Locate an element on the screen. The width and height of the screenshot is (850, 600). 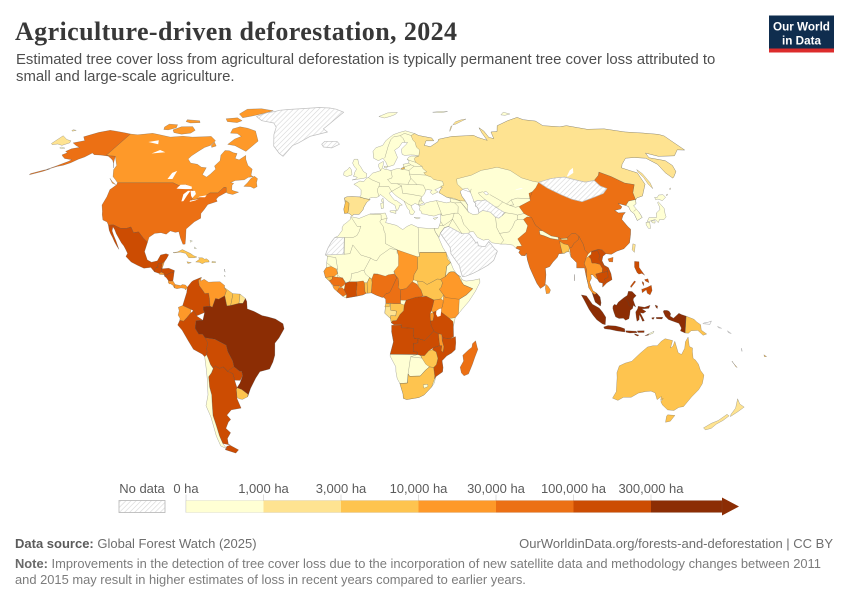
svg-text: No data is located at coordinates (142, 488).